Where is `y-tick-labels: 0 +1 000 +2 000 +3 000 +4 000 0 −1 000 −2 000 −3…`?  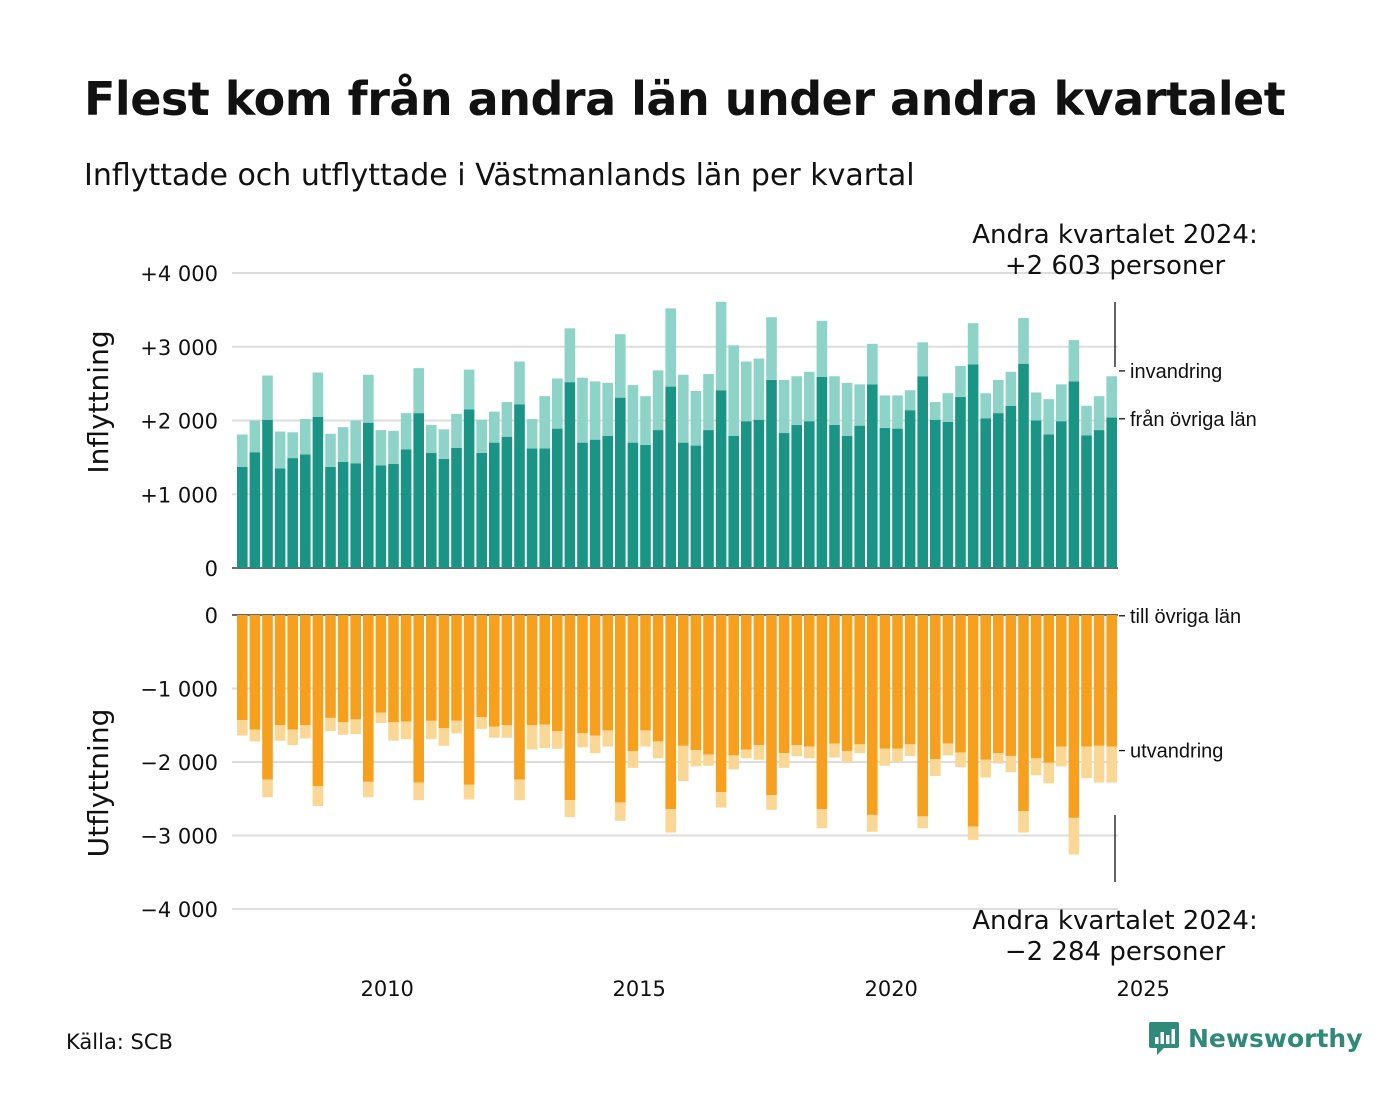
y-tick-labels: 0 +1 000 +2 000 +3 000 +4 000 0 −1 000 −2 000 −3… is located at coordinates (179, 592).